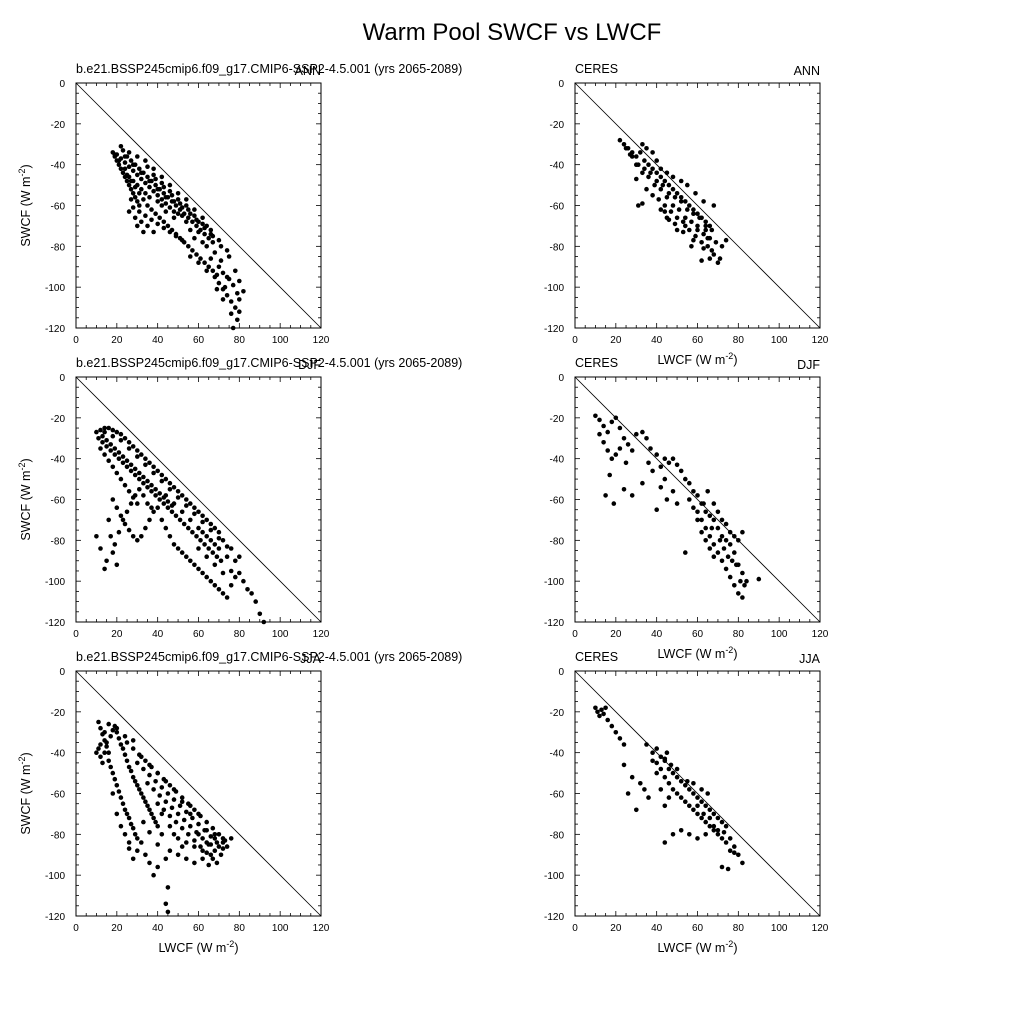  What do you see at coordinates (779, 340) in the screenshot?
I see `x-tick-label: 100` at bounding box center [779, 340].